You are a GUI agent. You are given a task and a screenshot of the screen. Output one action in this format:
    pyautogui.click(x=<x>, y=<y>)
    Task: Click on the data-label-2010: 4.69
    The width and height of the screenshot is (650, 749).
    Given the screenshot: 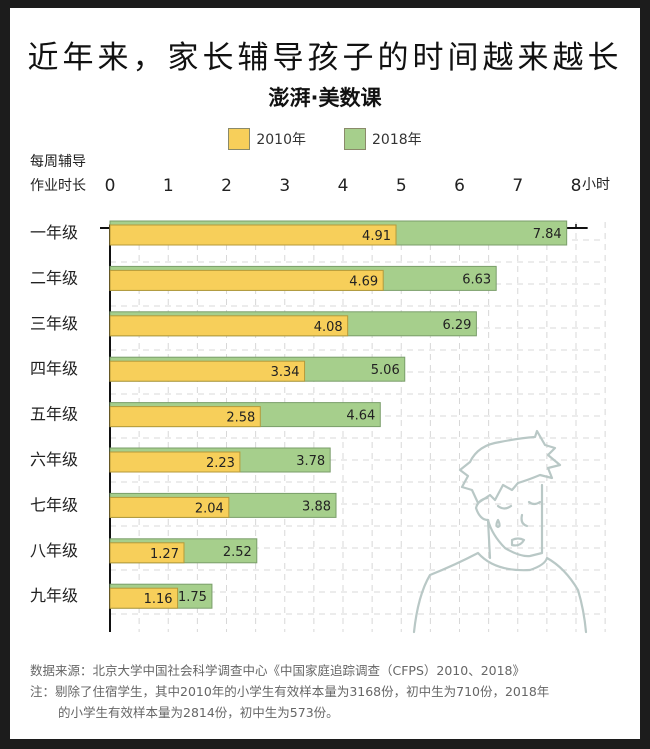 What is the action you would take?
    pyautogui.click(x=363, y=281)
    